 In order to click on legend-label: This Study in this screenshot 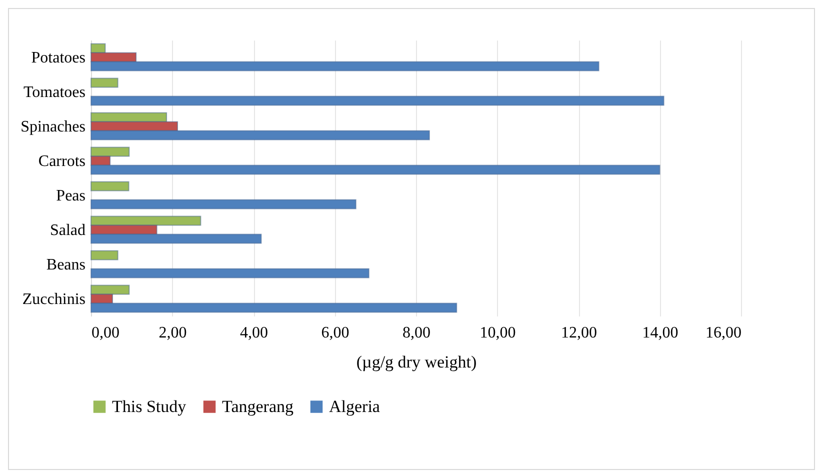, I will do `click(149, 406)`.